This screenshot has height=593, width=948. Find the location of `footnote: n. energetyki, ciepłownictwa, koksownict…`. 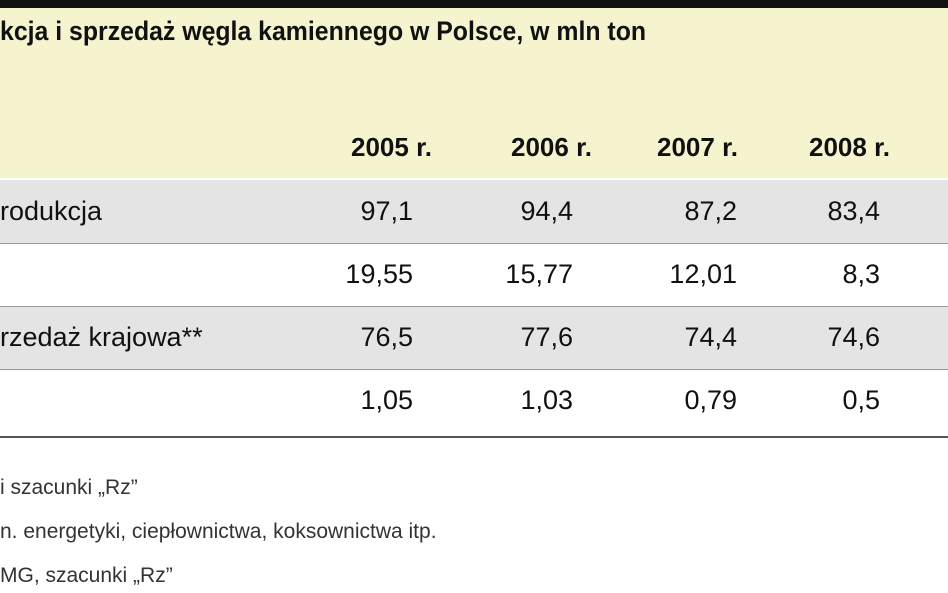

footnote: n. energetyki, ciepłownictwa, koksownict… is located at coordinates (218, 531).